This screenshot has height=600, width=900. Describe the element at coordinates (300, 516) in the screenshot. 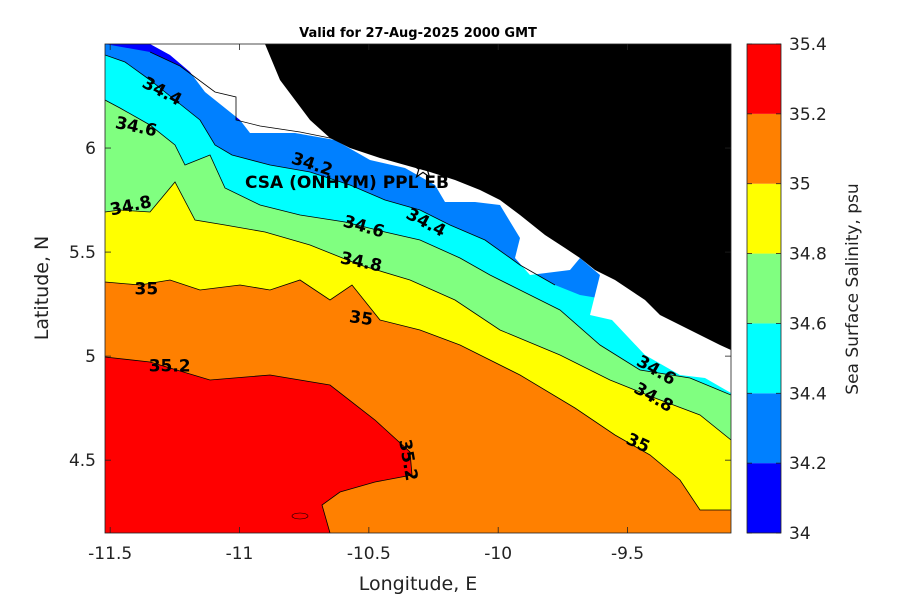

I see `small-red-patch` at that location.